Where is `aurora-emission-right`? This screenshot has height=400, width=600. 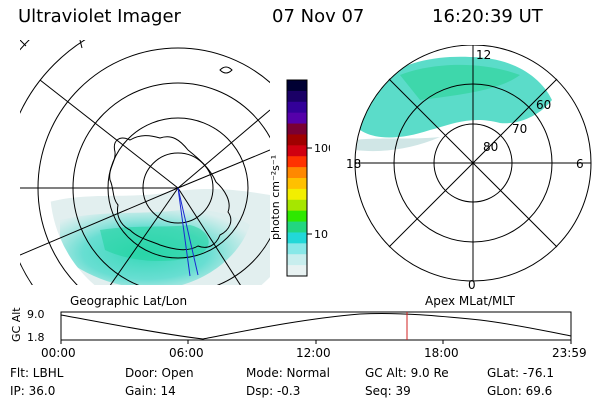
aurora-emission-right is located at coordinates (453, 104).